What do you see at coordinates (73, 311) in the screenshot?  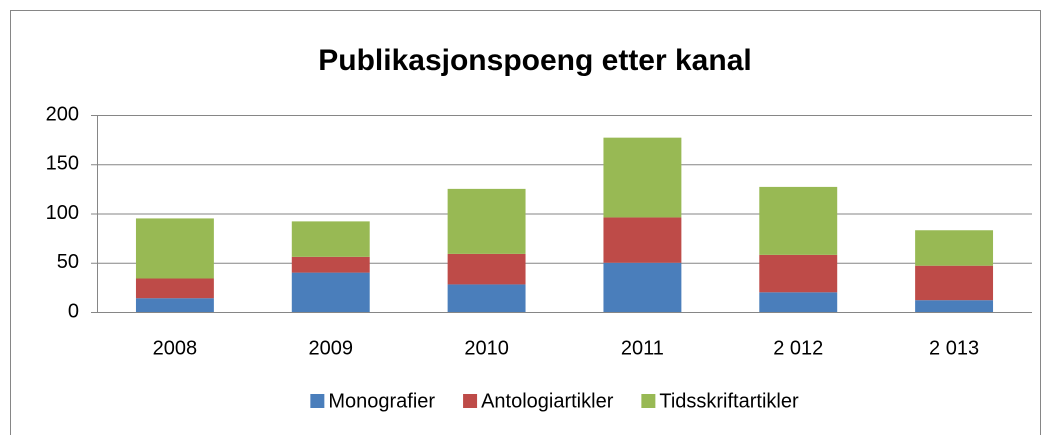 I see `y-tick-label: 0` at bounding box center [73, 311].